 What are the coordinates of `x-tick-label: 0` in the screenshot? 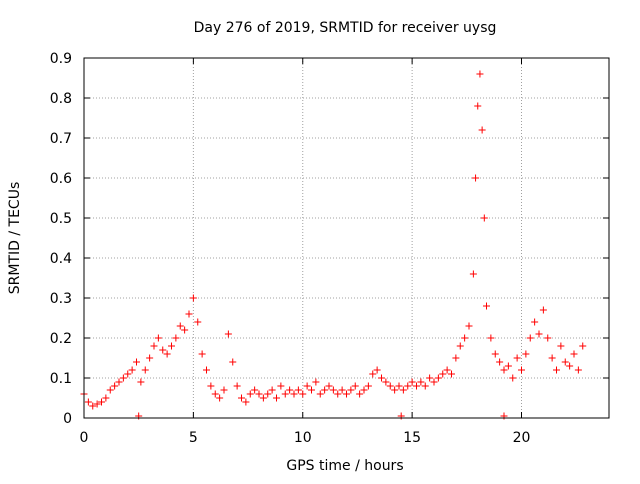 It's located at (84, 438).